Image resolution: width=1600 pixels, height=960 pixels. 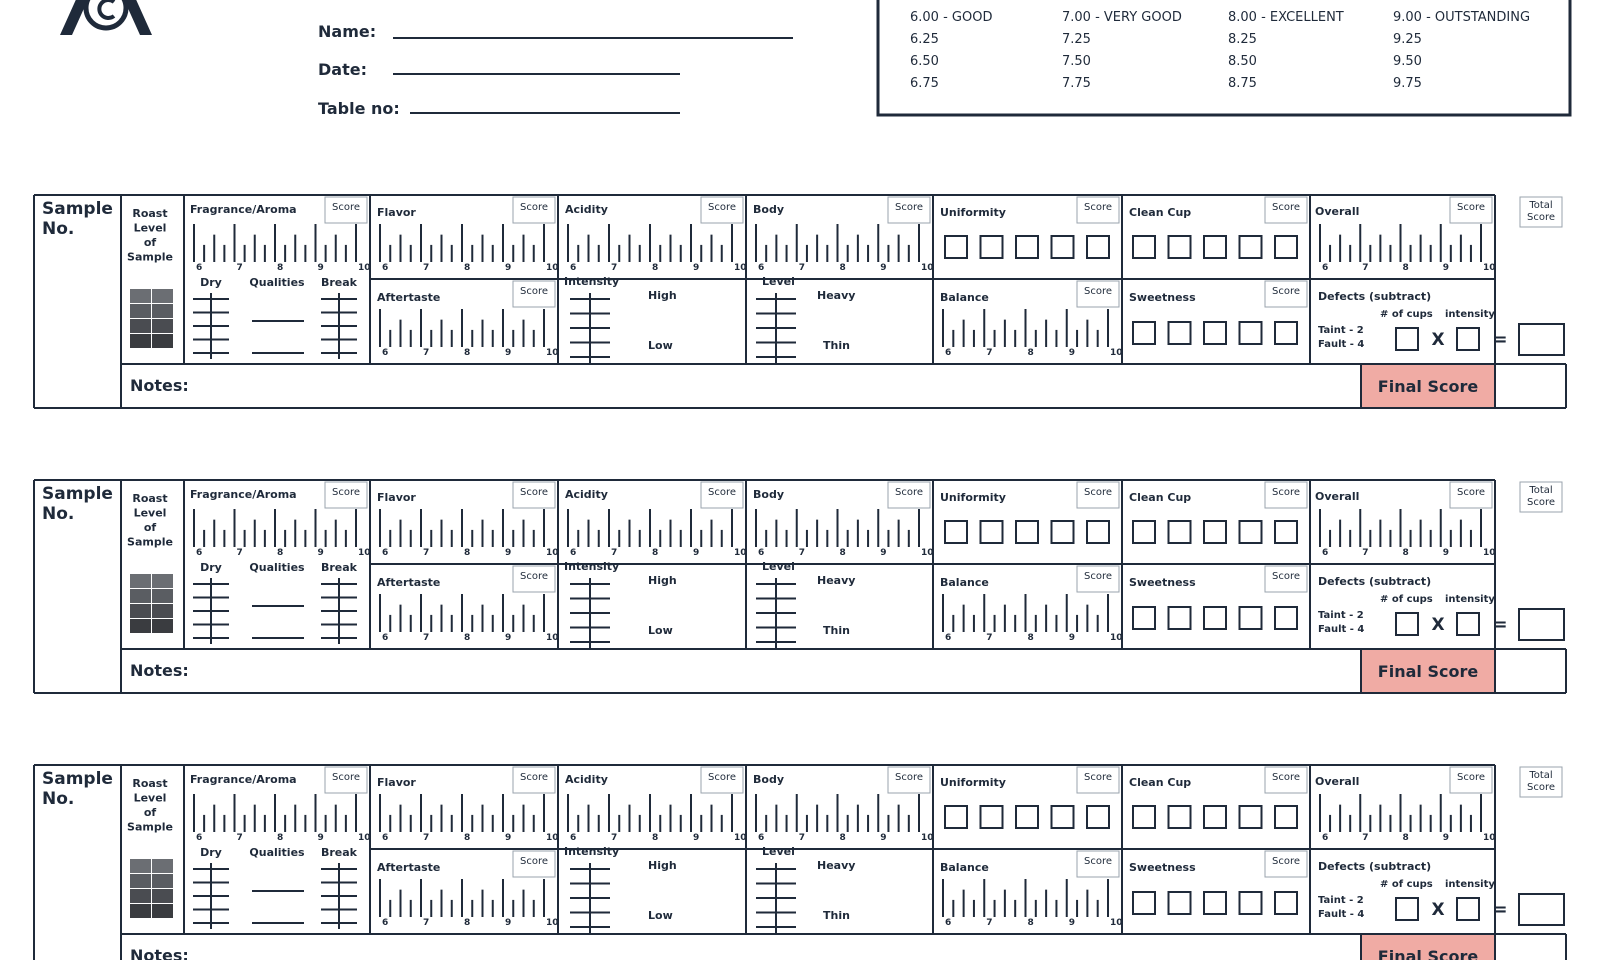 What do you see at coordinates (768, 209) in the screenshot?
I see `label: Body` at bounding box center [768, 209].